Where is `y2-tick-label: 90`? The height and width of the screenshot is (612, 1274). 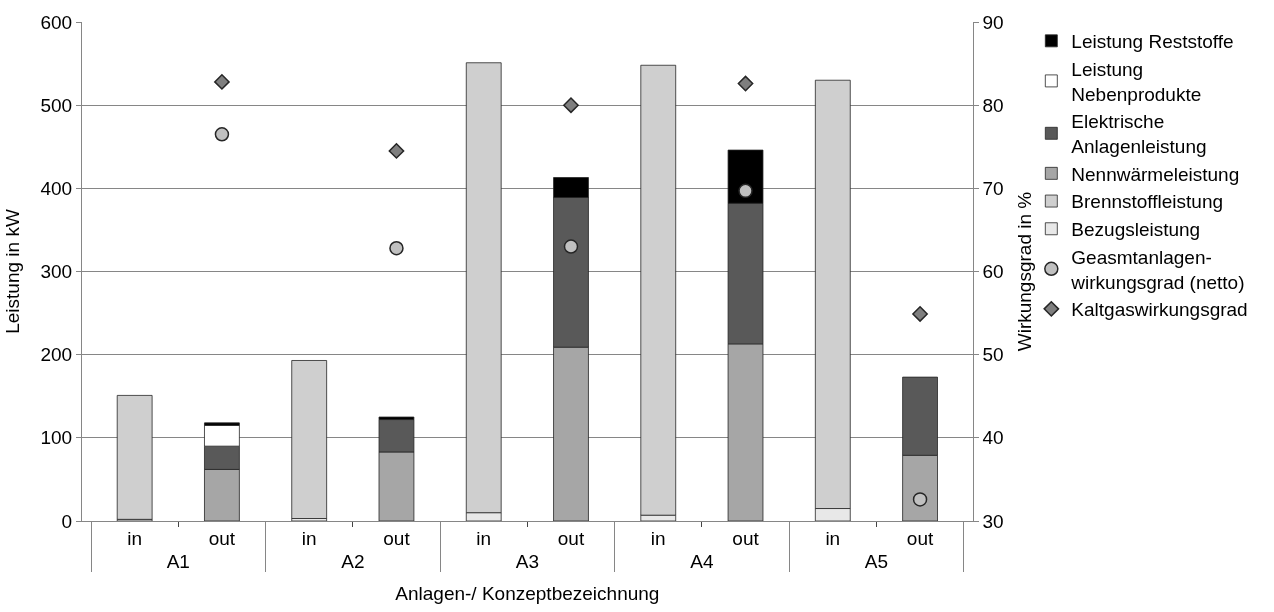
y2-tick-label: 90 is located at coordinates (993, 22).